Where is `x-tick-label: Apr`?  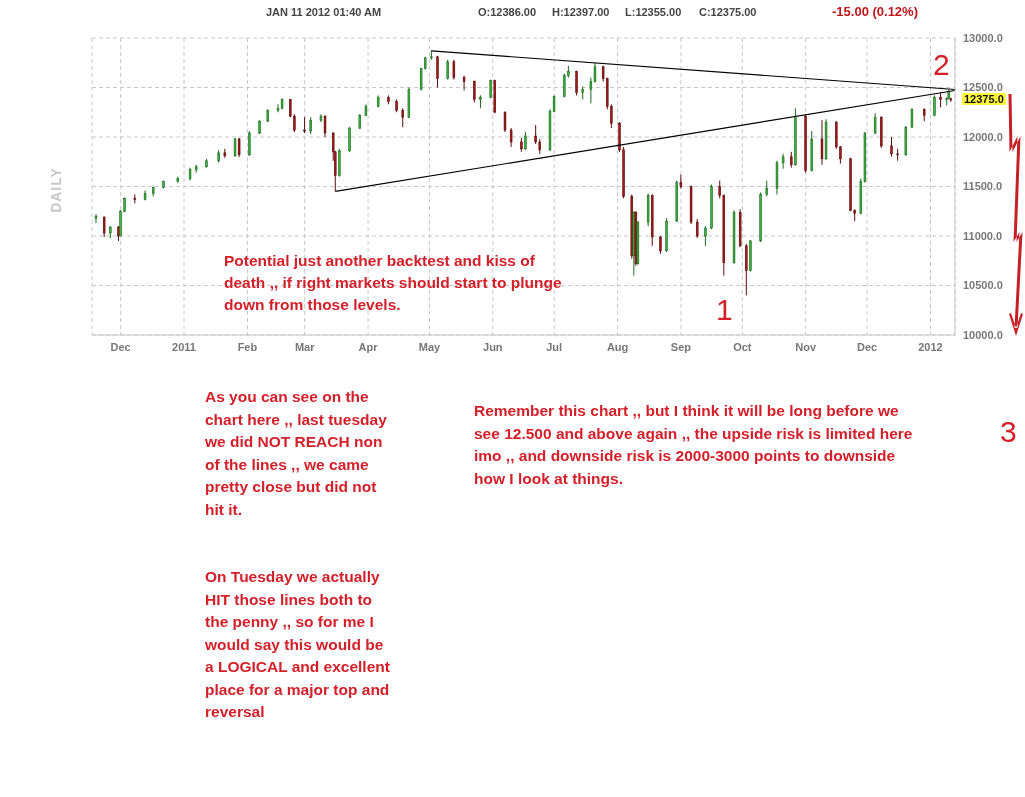
x-tick-label: Apr is located at coordinates (368, 346).